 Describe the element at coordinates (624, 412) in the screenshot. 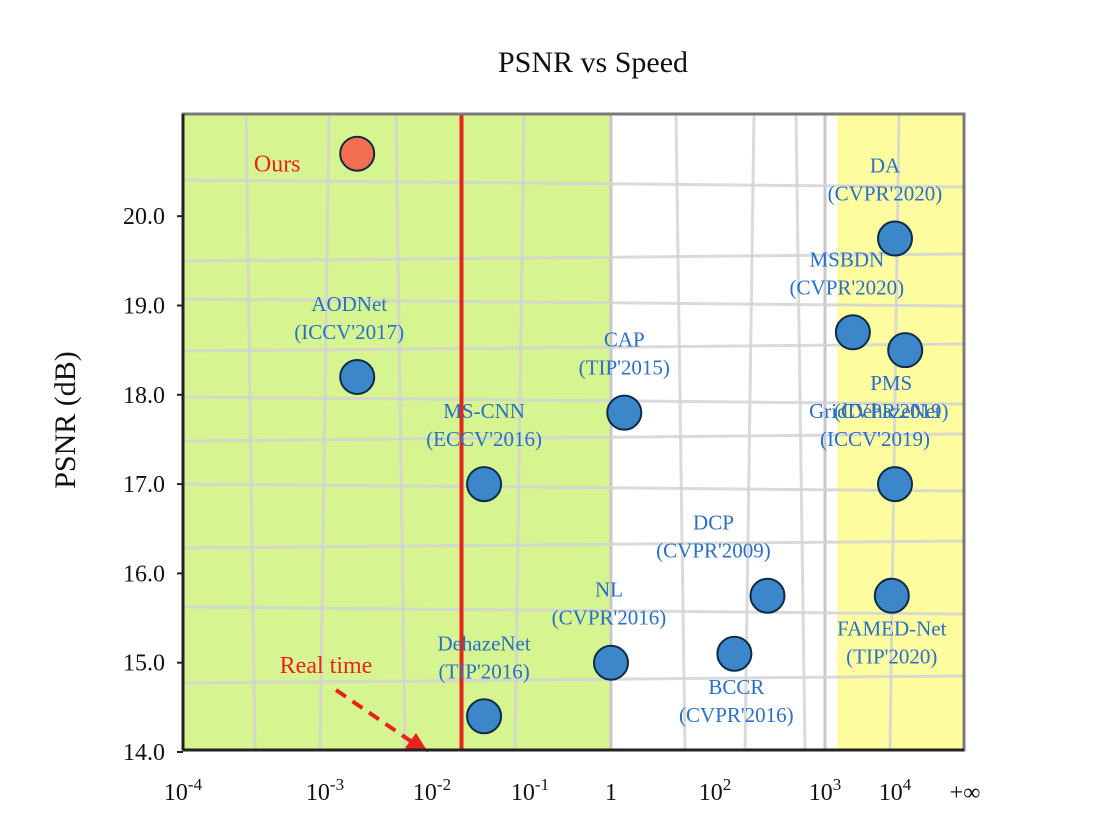

I see `point-cap` at that location.